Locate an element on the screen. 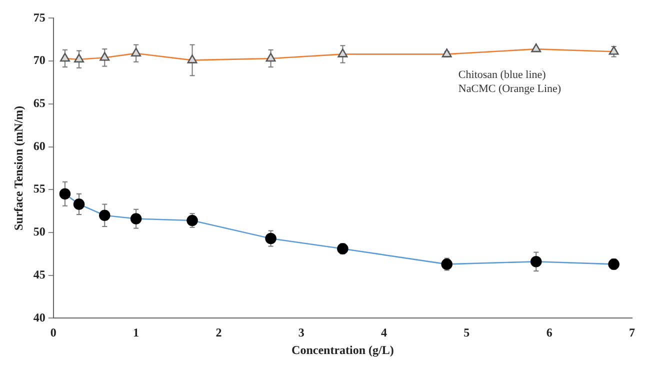 This screenshot has width=650, height=366. x-tick-label: 2 is located at coordinates (219, 332).